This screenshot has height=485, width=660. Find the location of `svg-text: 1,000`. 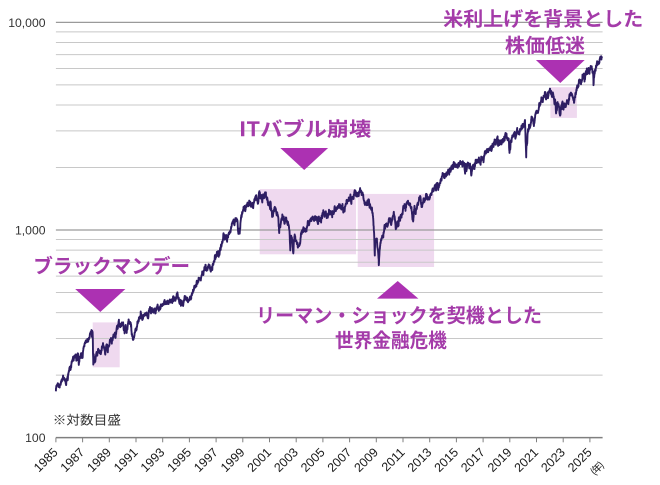

svg-text: 1,000 is located at coordinates (30, 231).